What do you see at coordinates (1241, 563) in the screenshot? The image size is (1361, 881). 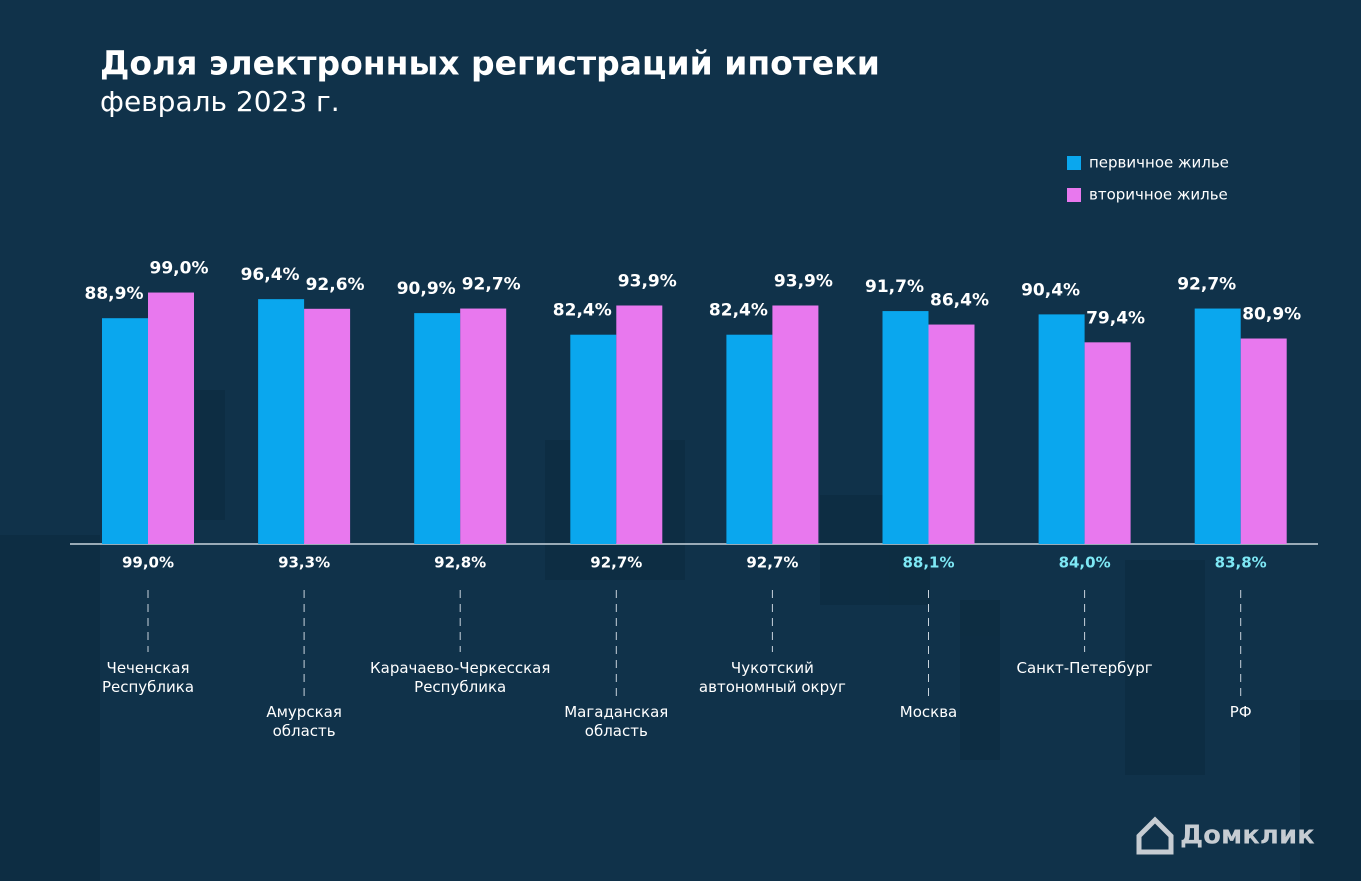 I see `total-label: 83,8%` at bounding box center [1241, 563].